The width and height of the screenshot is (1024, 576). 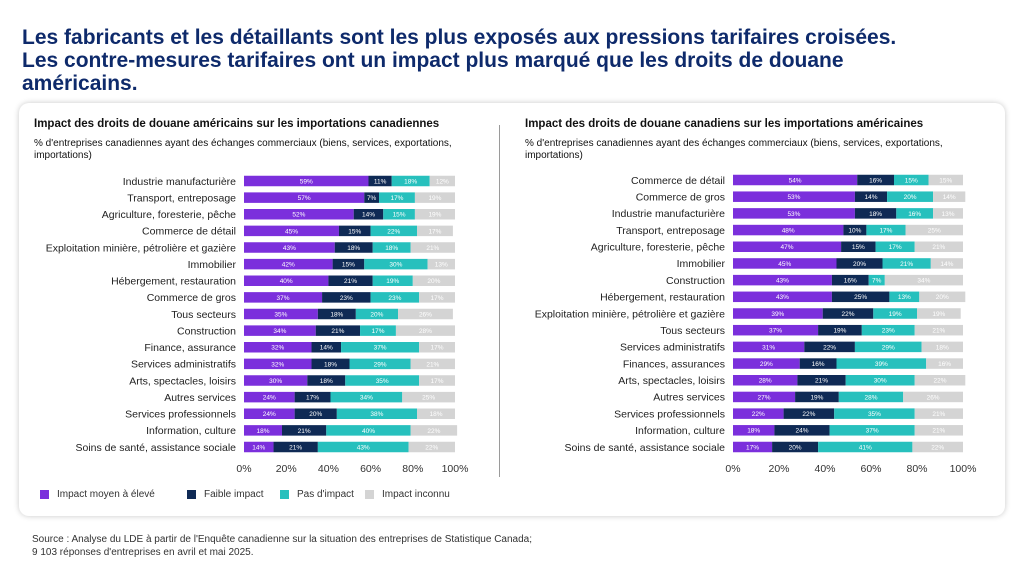 I want to click on left-data-label-none: 37%, so click(x=380, y=348).